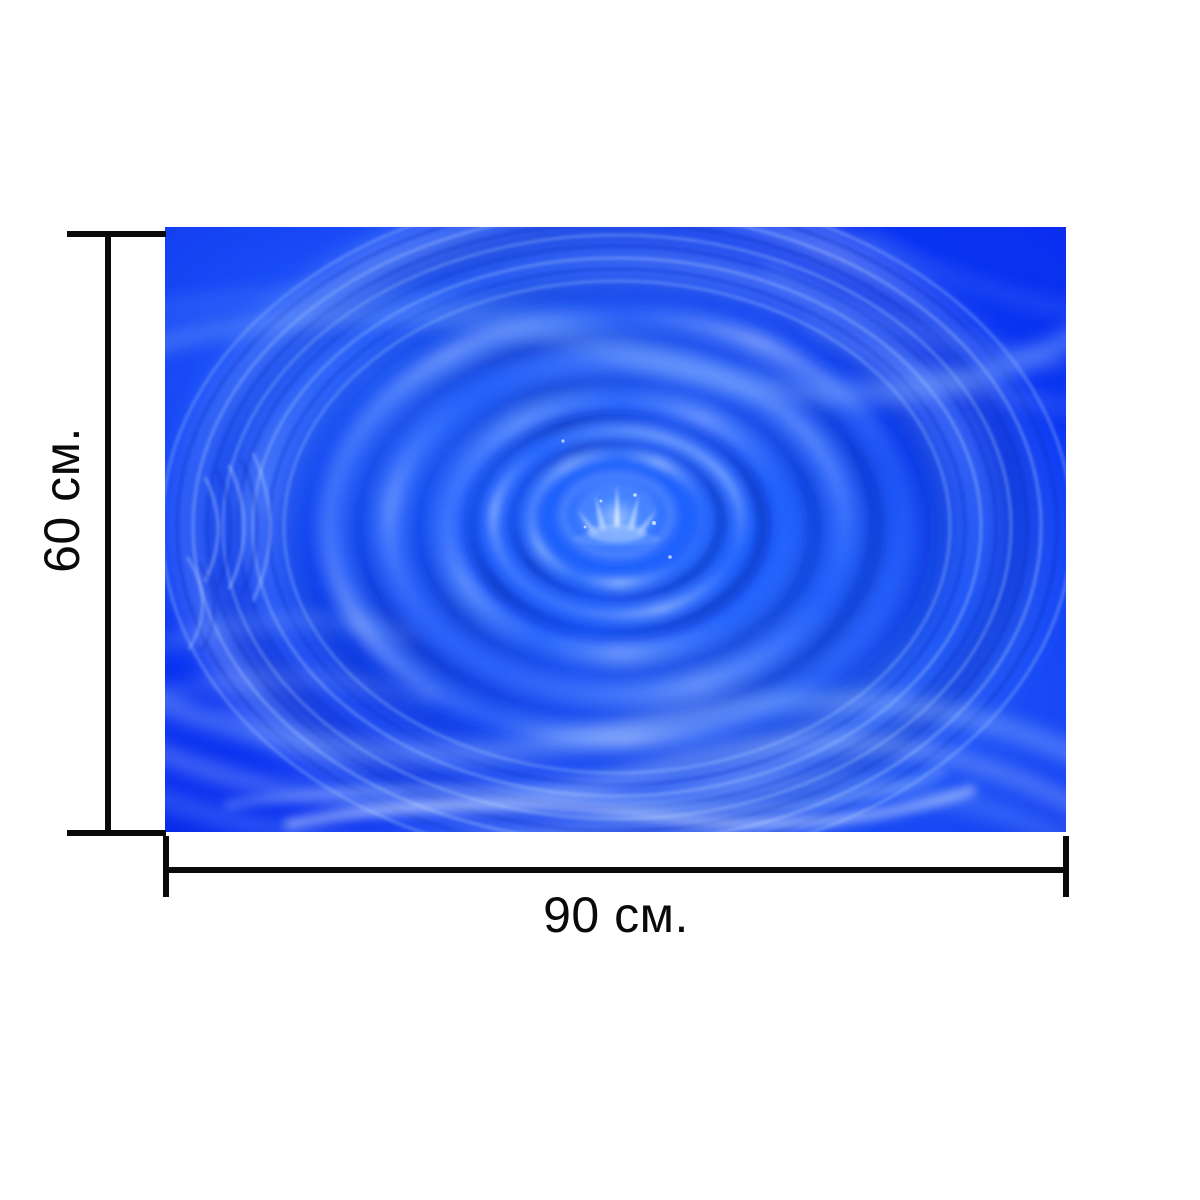 Image resolution: width=1200 pixels, height=1200 pixels. I want to click on height-dimension-tick-top, so click(116, 234).